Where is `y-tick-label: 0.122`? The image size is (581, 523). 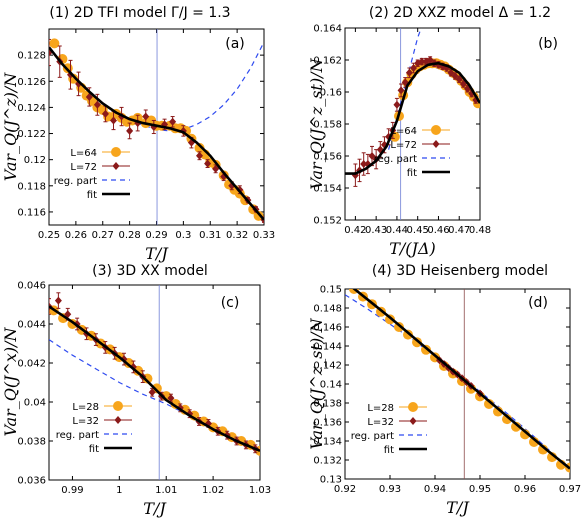
y-tick-label: 0.122 is located at coordinates (31, 134).